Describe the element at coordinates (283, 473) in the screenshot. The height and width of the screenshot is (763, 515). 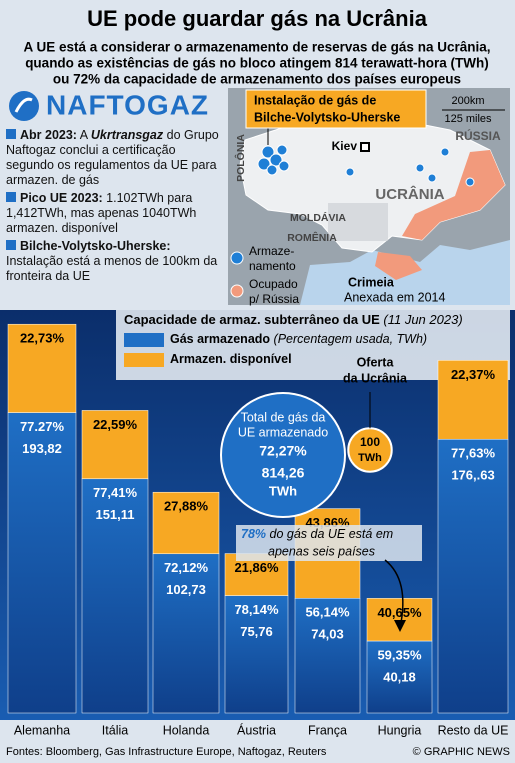
I see `total-label: 814,26` at that location.